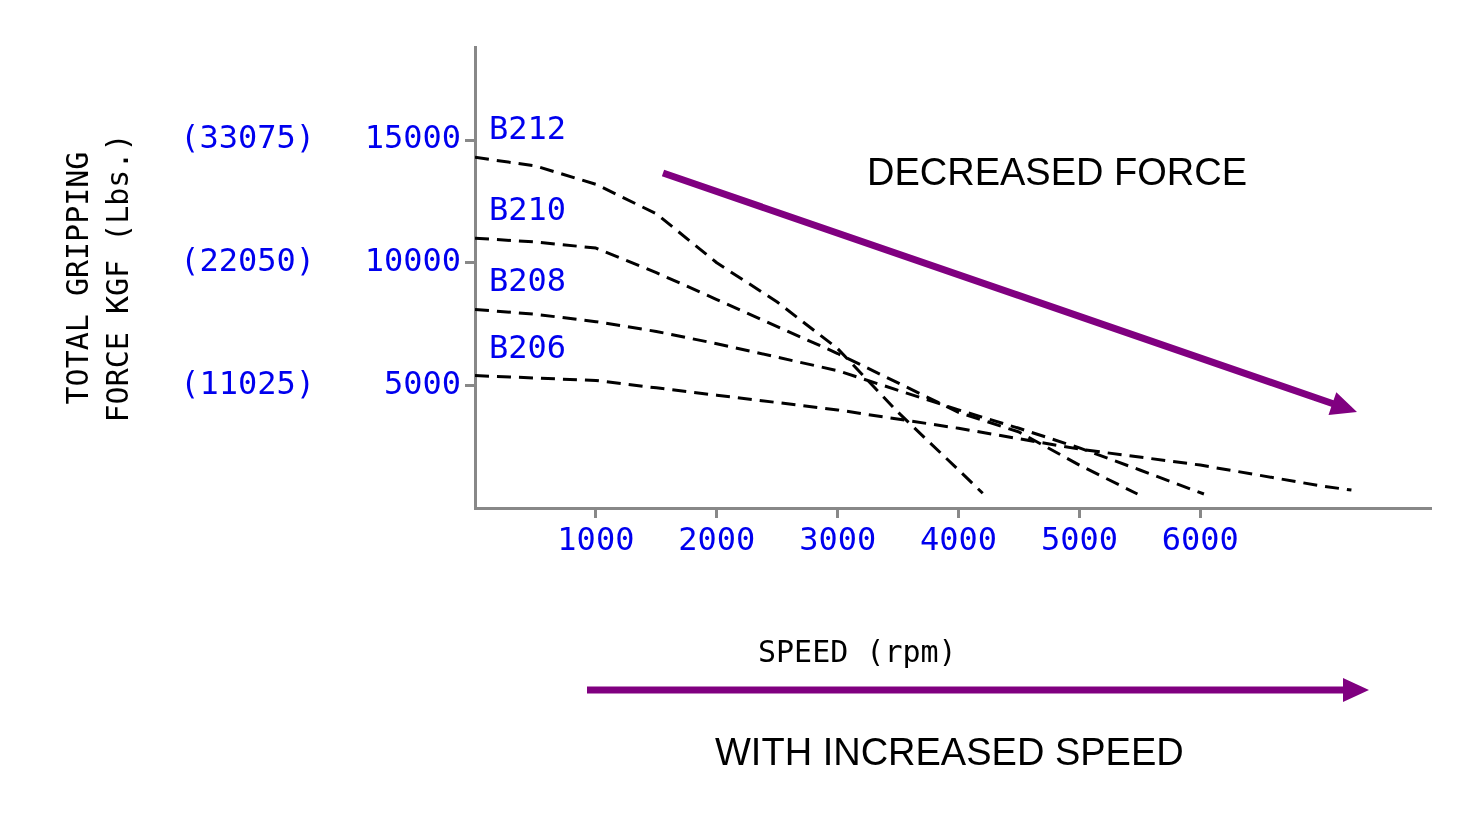 This screenshot has height=815, width=1474. Describe the element at coordinates (412, 137) in the screenshot. I see `y-tick-label: 15000` at that location.